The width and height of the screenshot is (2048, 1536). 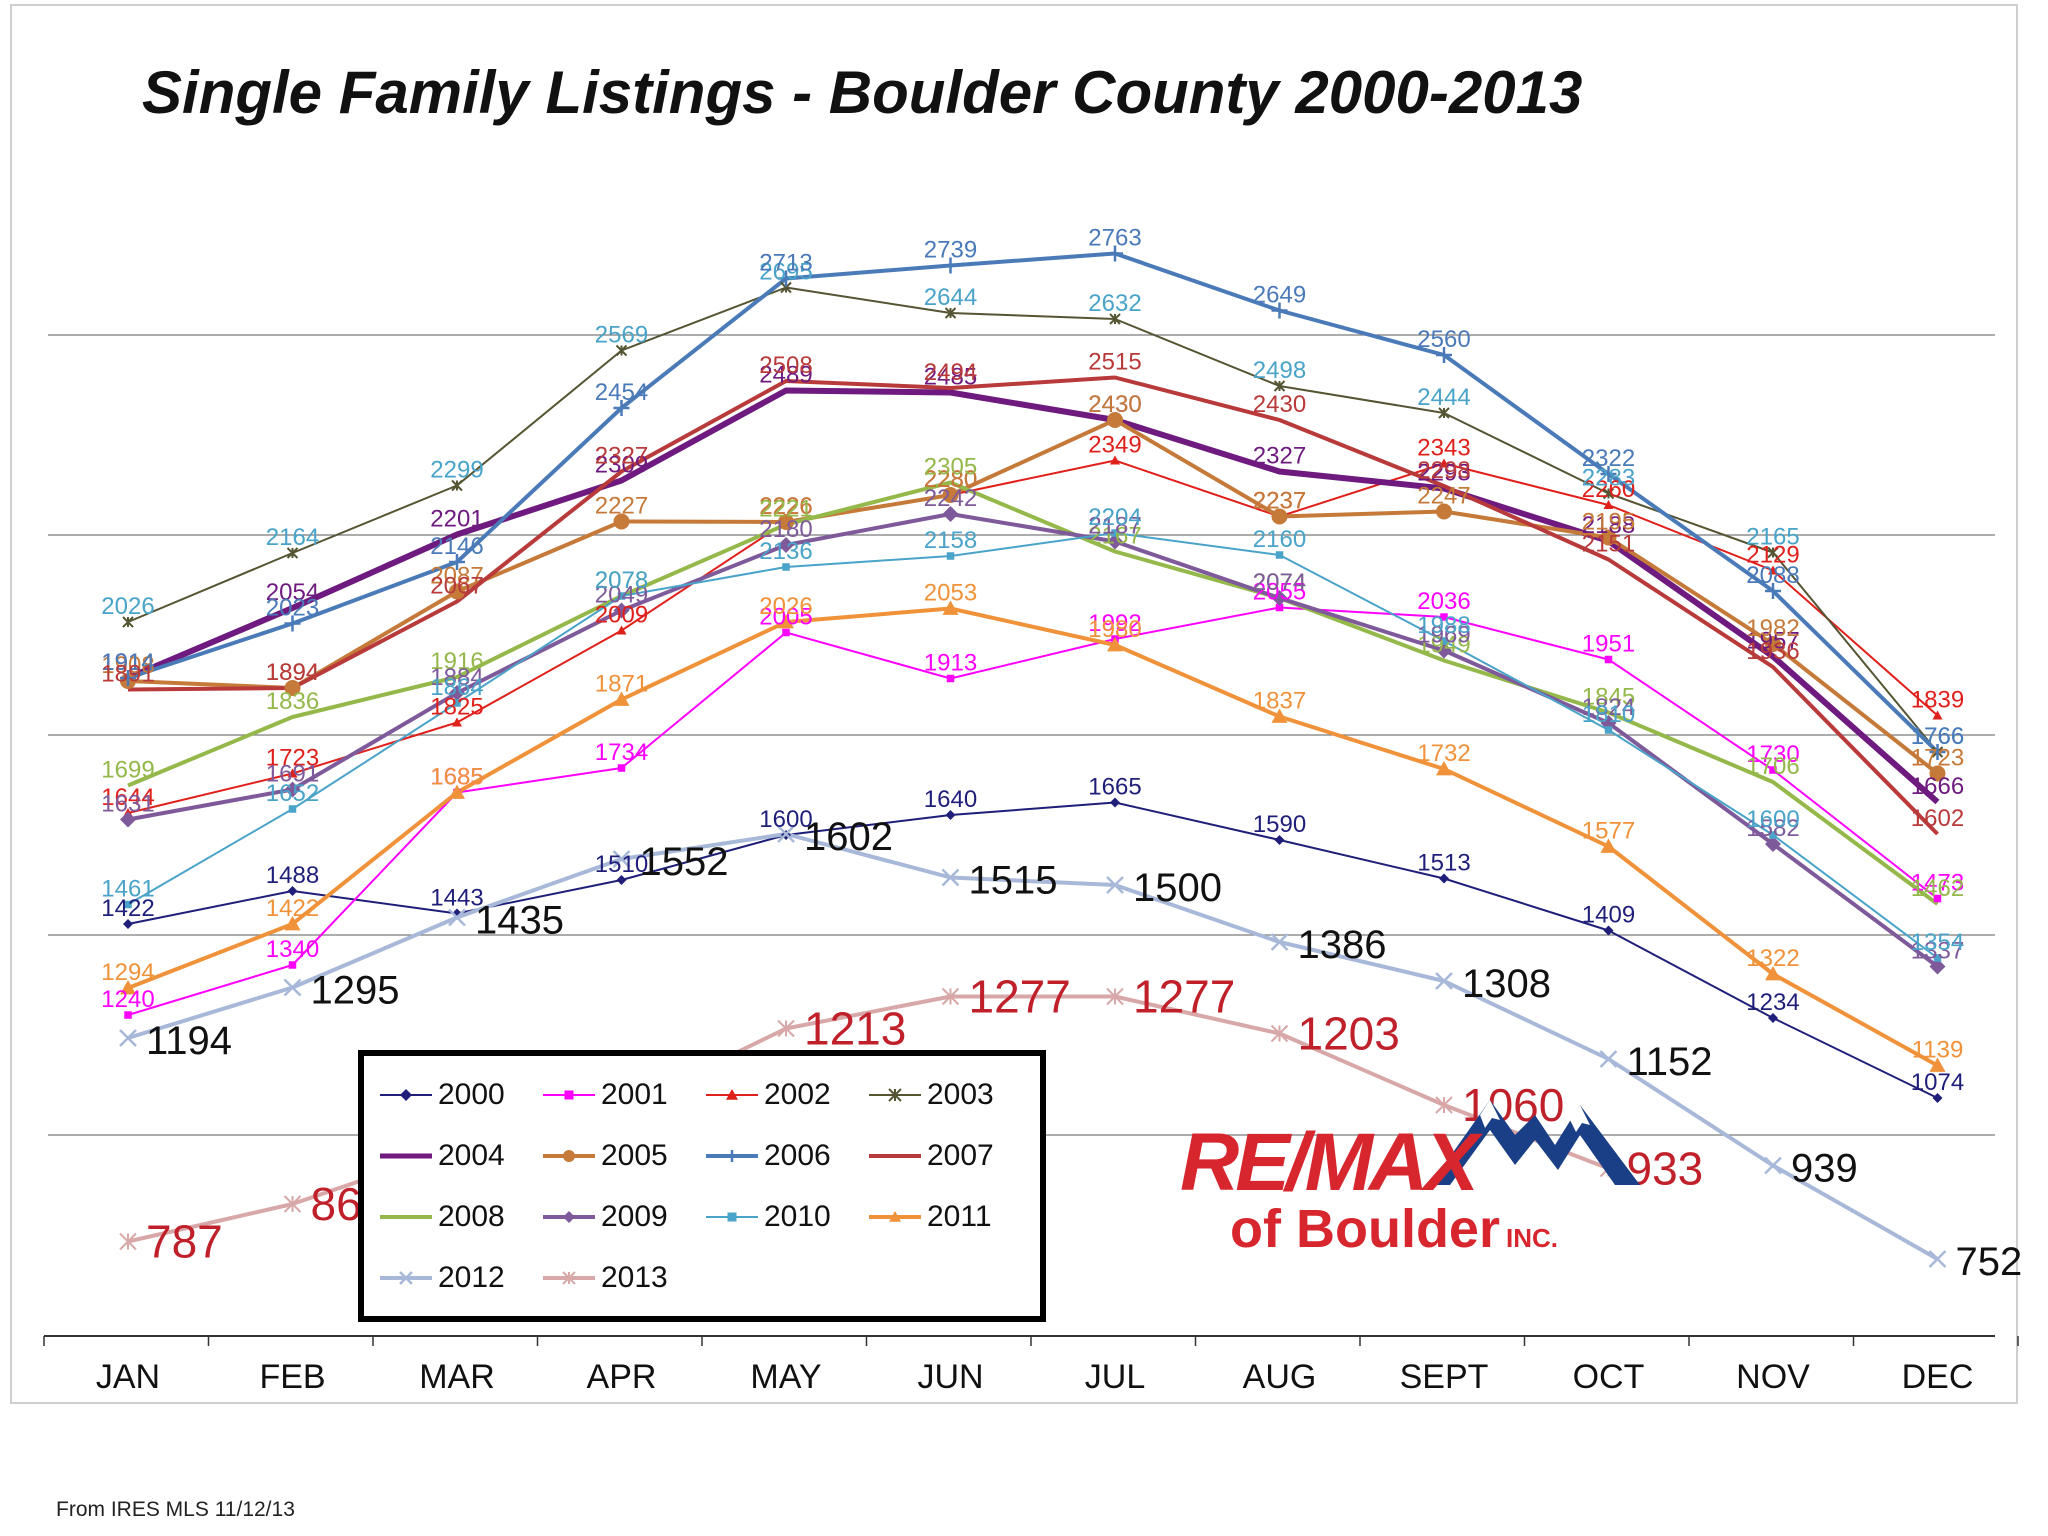 I want to click on data-label-2010: 1461, so click(x=127, y=889).